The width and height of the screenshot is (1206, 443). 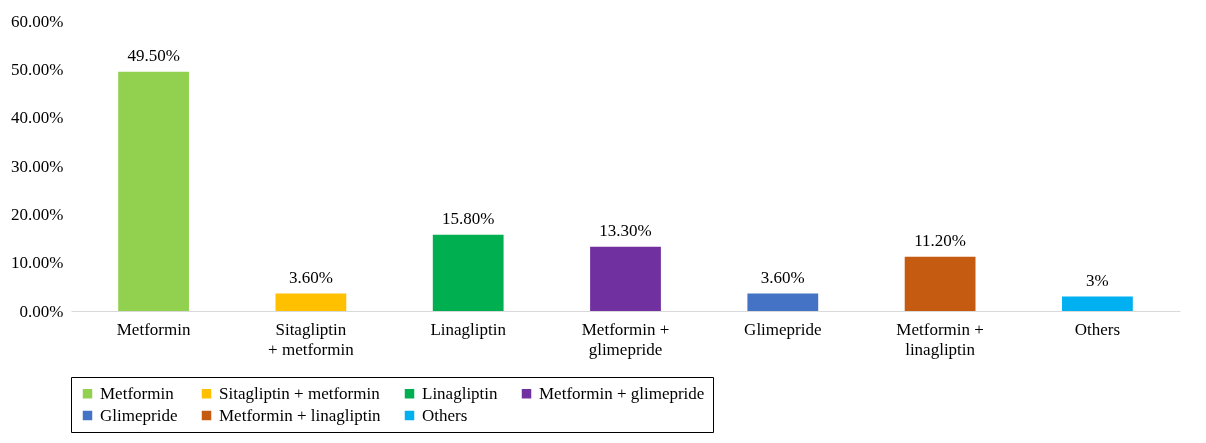 I want to click on legend-label: Metformin + glimepride, so click(x=622, y=393).